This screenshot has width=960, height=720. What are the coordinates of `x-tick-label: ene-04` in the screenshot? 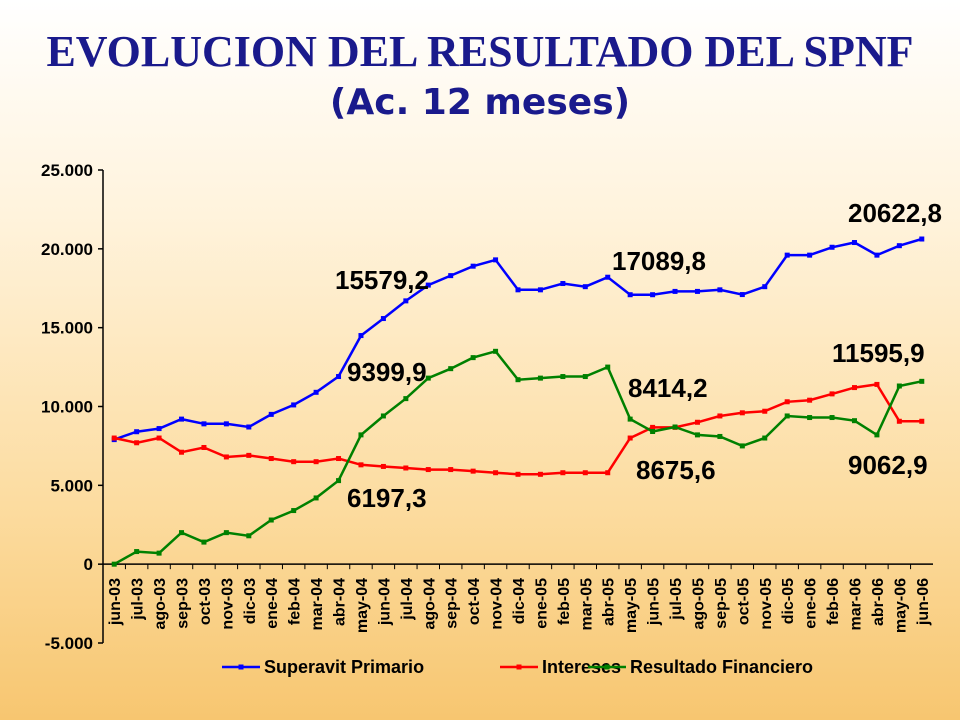 It's located at (272, 603).